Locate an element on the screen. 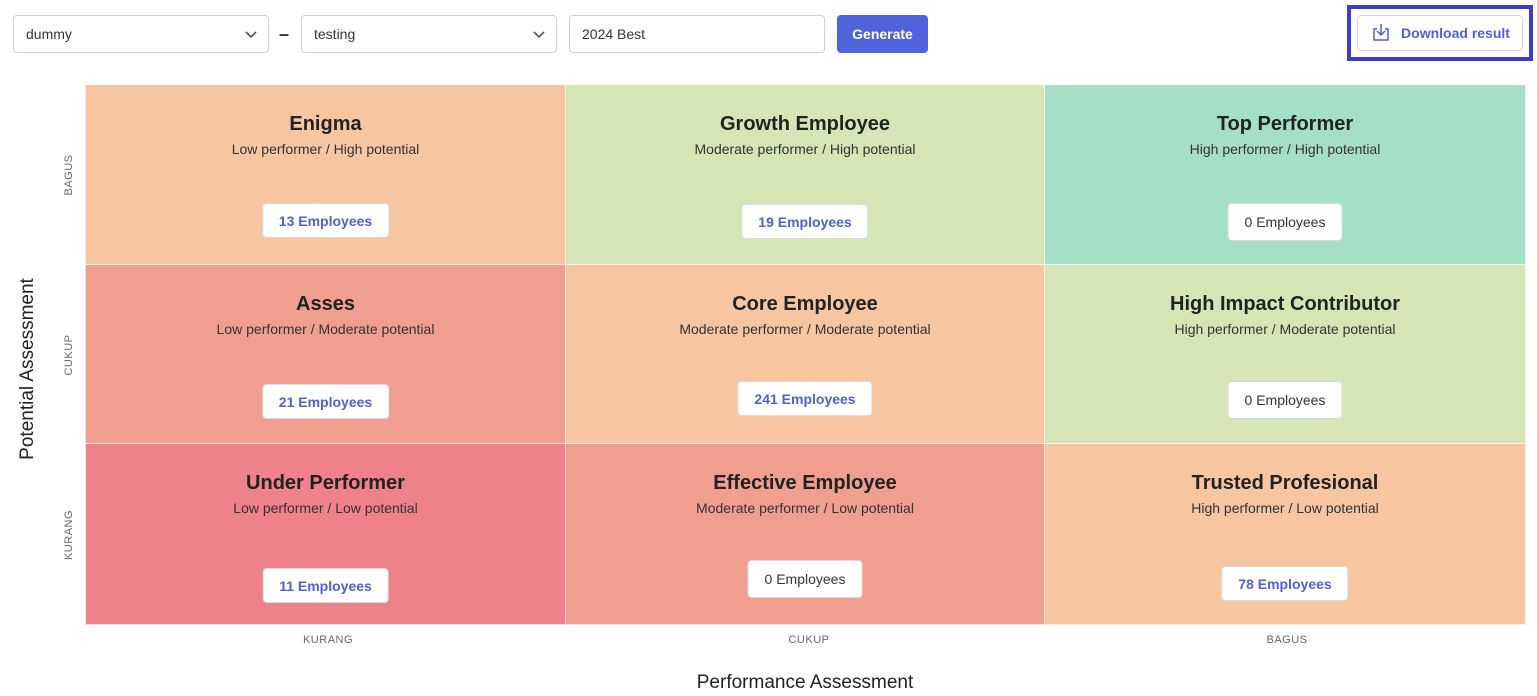 The width and height of the screenshot is (1537, 696). select-1-value: dummy is located at coordinates (49, 34).